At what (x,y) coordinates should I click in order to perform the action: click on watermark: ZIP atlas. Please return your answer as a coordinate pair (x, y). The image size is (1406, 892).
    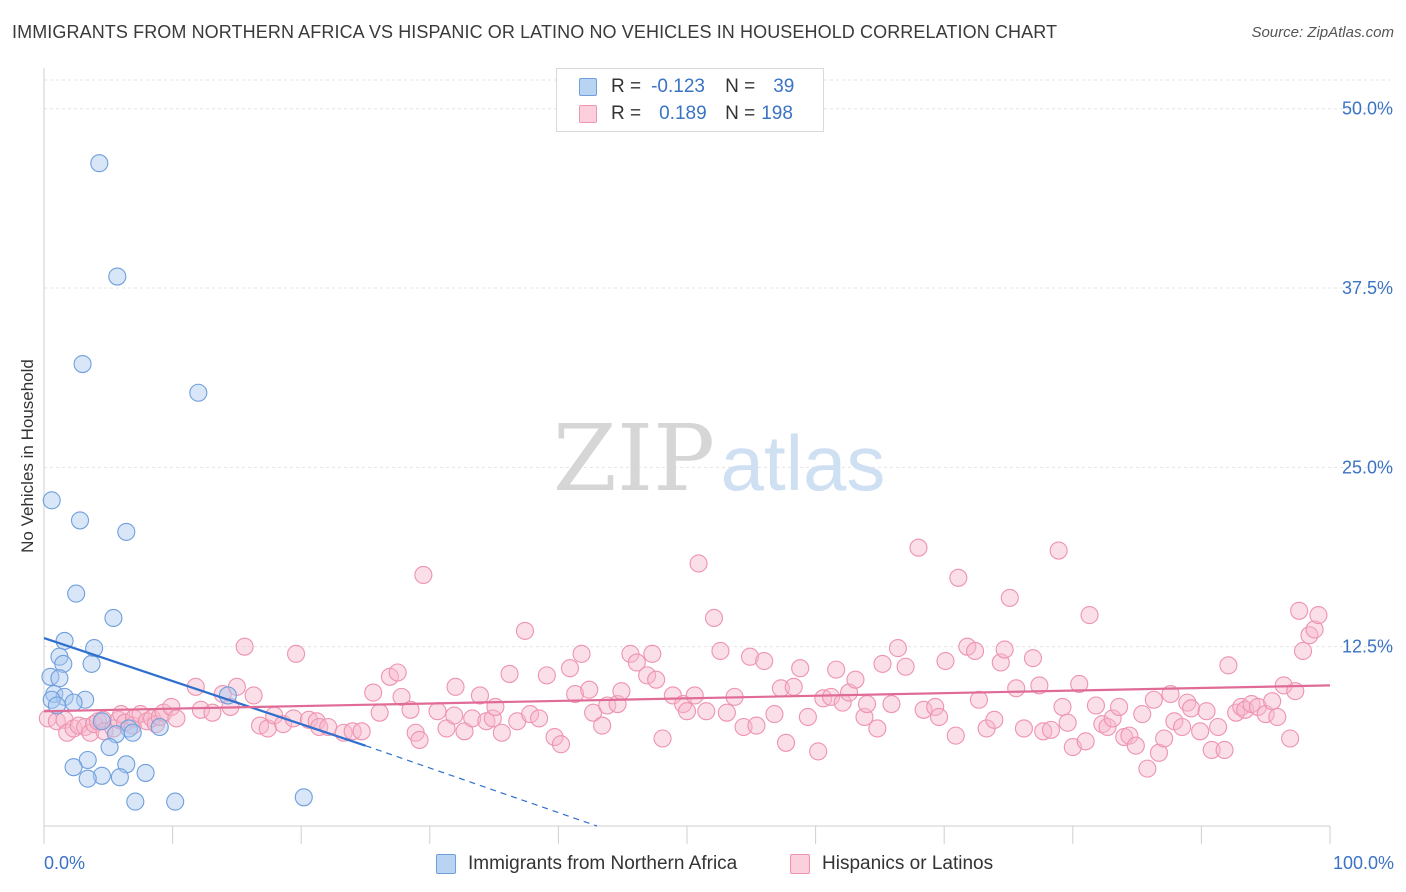
    Looking at the image, I should click on (719, 458).